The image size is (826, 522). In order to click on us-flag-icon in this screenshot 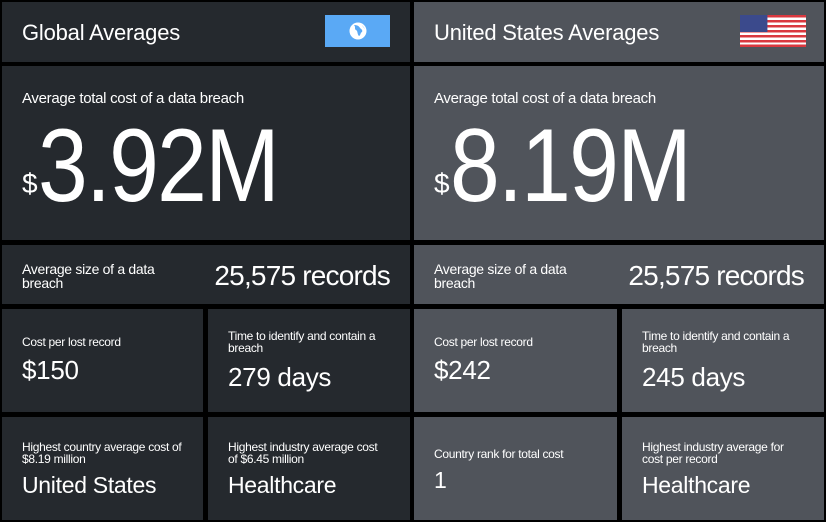, I will do `click(773, 31)`.